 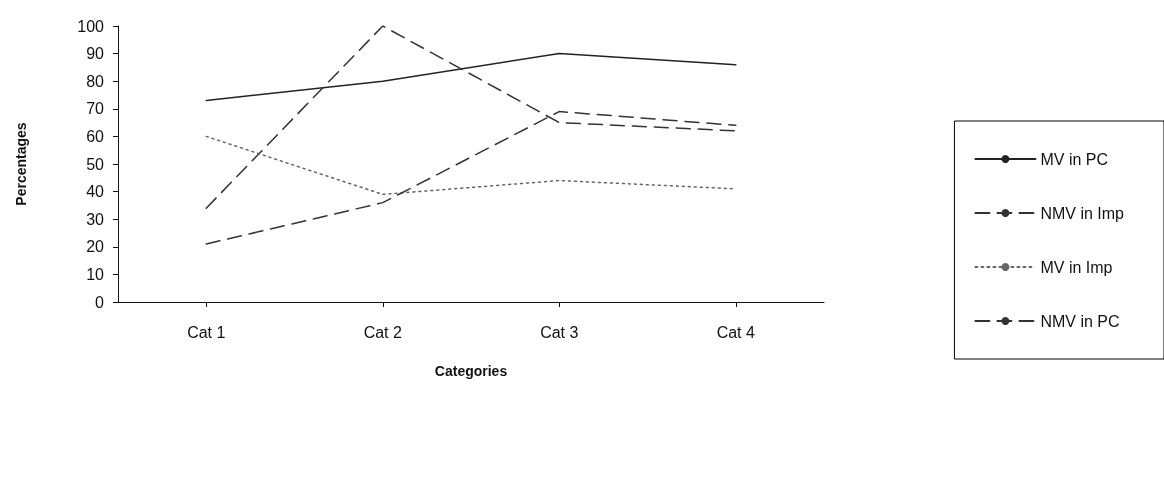 I want to click on legend-label: NMV in Imp, so click(x=1082, y=213).